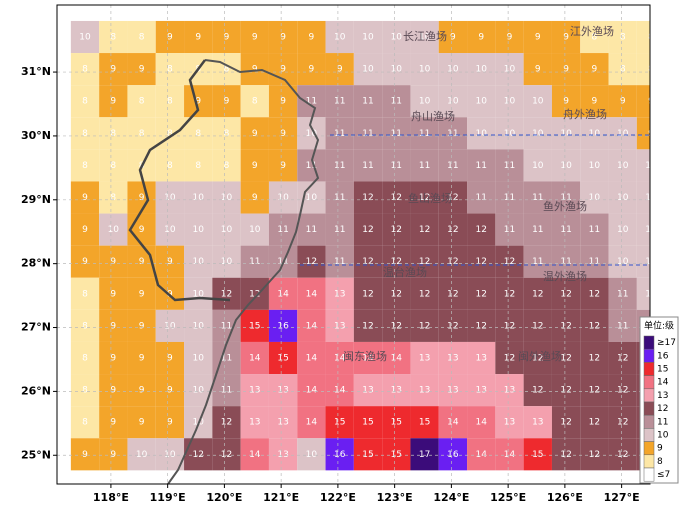 Image resolution: width=700 pixels, height=514 pixels. I want to click on x-tick-label: 127°E, so click(622, 497).